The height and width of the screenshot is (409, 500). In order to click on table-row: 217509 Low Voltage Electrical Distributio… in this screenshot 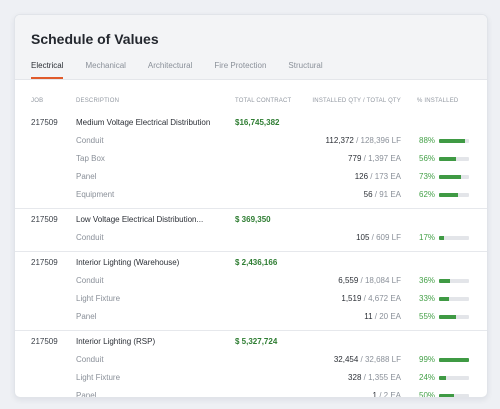, I will do `click(251, 220)`.